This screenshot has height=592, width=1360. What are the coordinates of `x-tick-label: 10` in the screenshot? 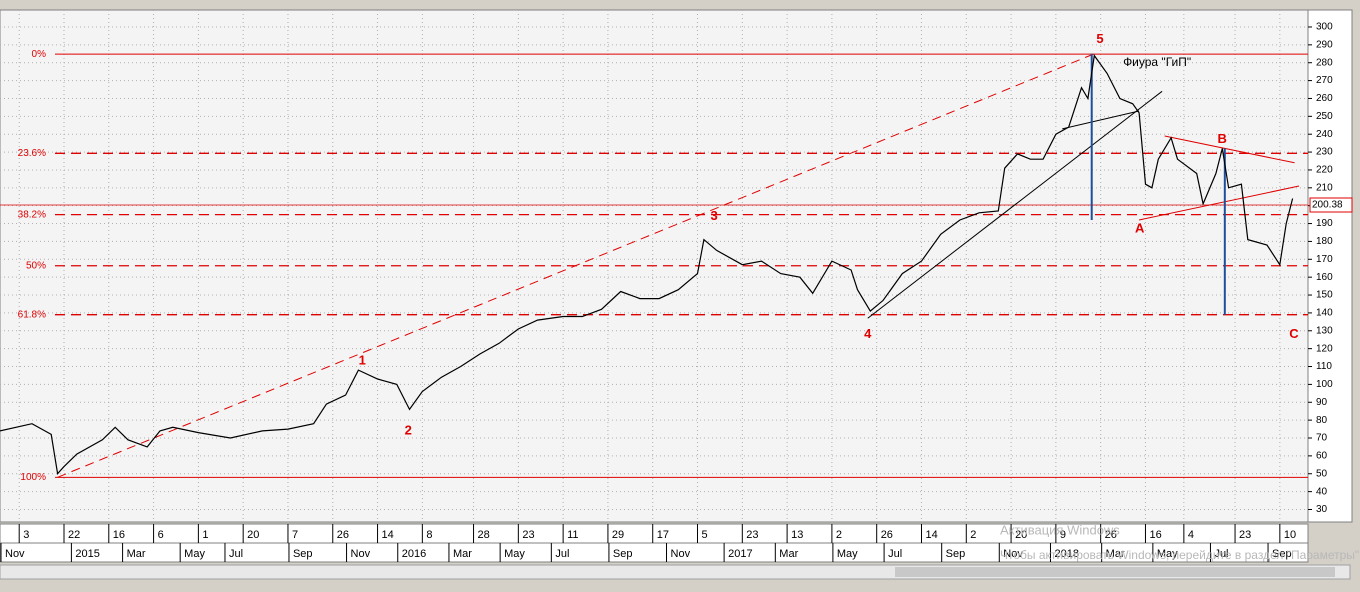 It's located at (1290, 535).